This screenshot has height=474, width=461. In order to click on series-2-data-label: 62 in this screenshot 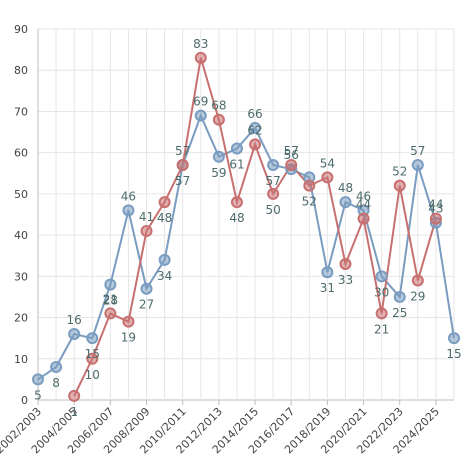, I will do `click(254, 130)`.